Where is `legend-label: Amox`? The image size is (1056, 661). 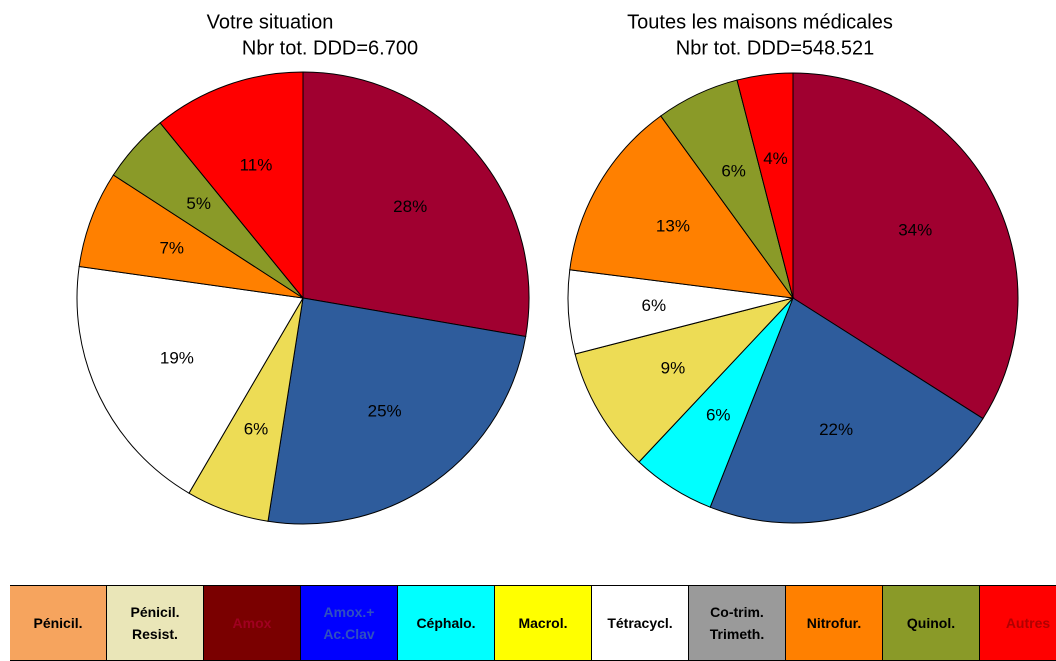
legend-label: Amox is located at coordinates (252, 623).